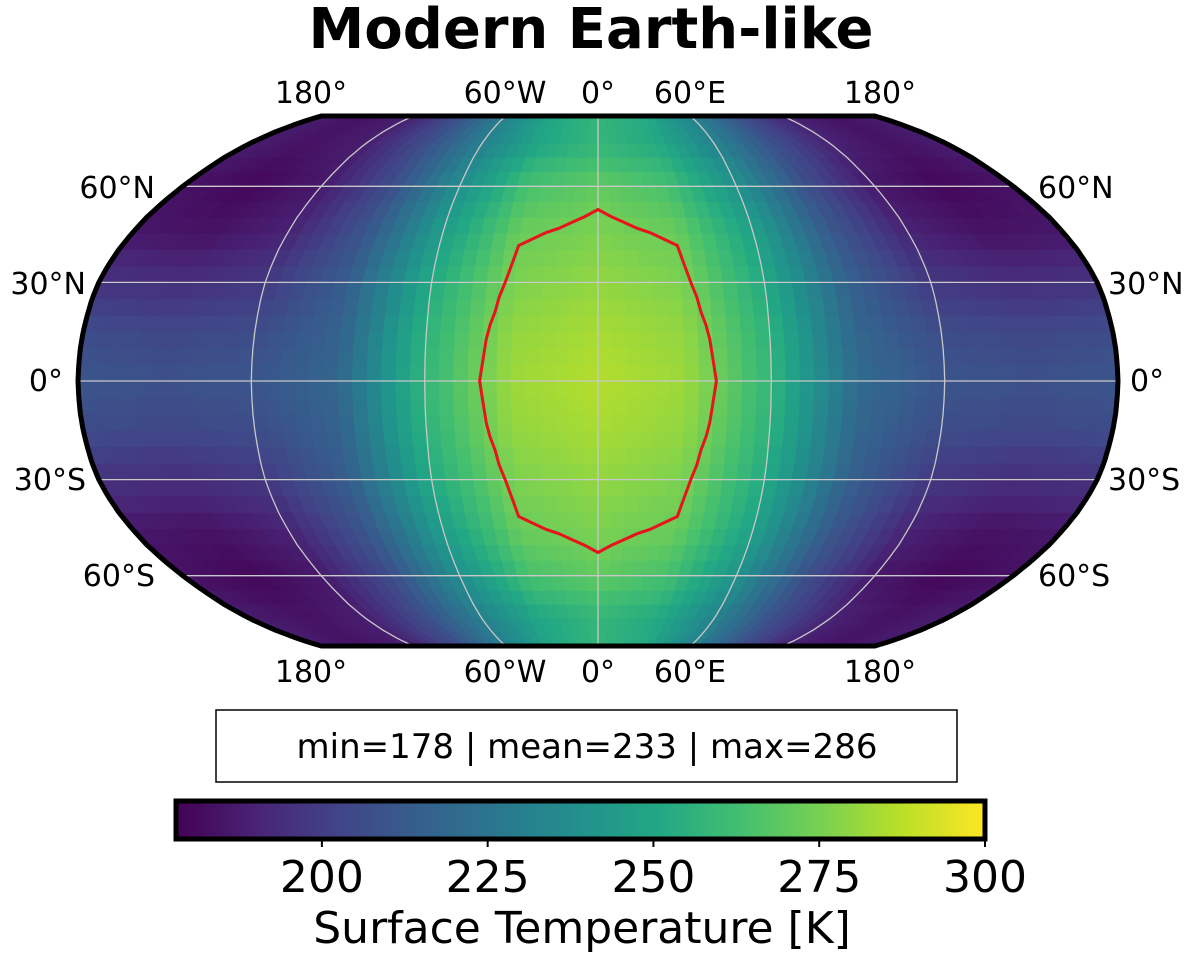 This screenshot has width=1200, height=957. I want to click on top-lon-label: 60°W, so click(505, 93).